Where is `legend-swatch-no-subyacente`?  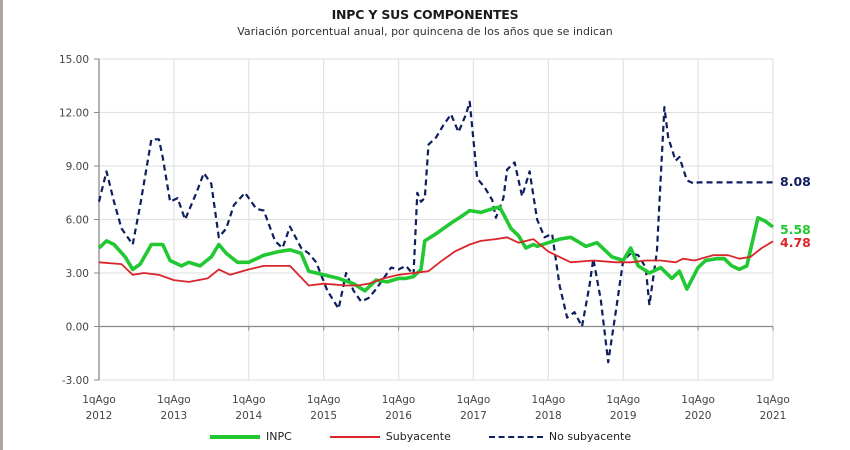 legend-swatch-no-subyacente is located at coordinates (515, 436).